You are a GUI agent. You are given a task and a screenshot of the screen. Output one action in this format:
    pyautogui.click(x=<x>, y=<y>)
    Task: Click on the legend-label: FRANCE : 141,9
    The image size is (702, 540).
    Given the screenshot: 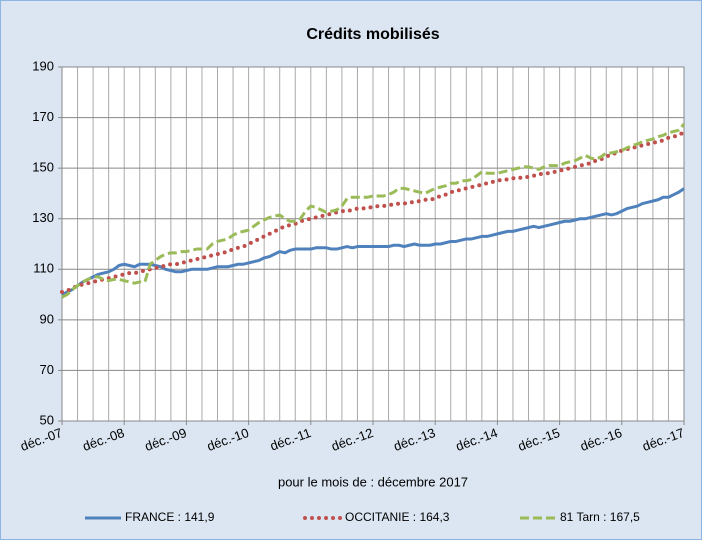 What is the action you would take?
    pyautogui.click(x=170, y=517)
    